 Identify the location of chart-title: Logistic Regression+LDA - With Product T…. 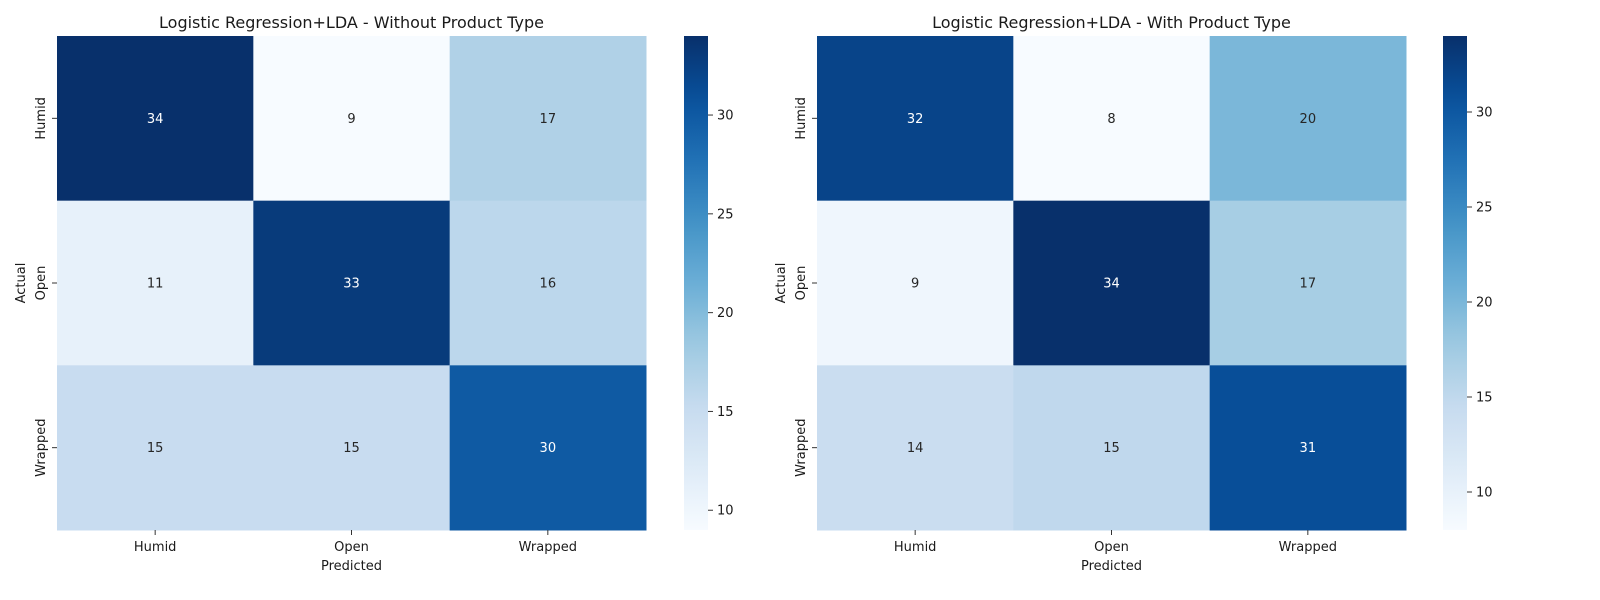
(1111, 22).